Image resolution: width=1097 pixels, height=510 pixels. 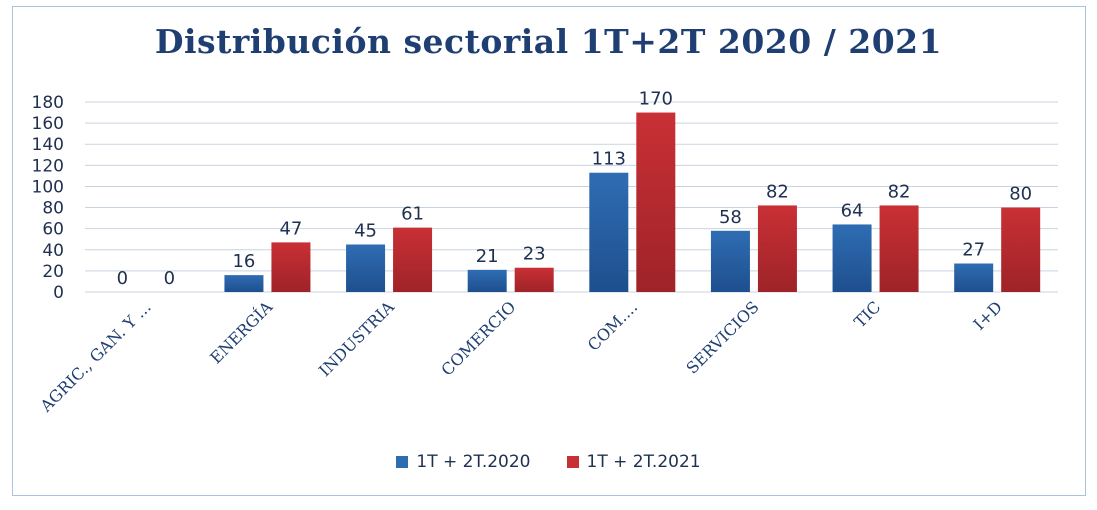 What do you see at coordinates (53, 209) in the screenshot?
I see `y-tick-label: 80` at bounding box center [53, 209].